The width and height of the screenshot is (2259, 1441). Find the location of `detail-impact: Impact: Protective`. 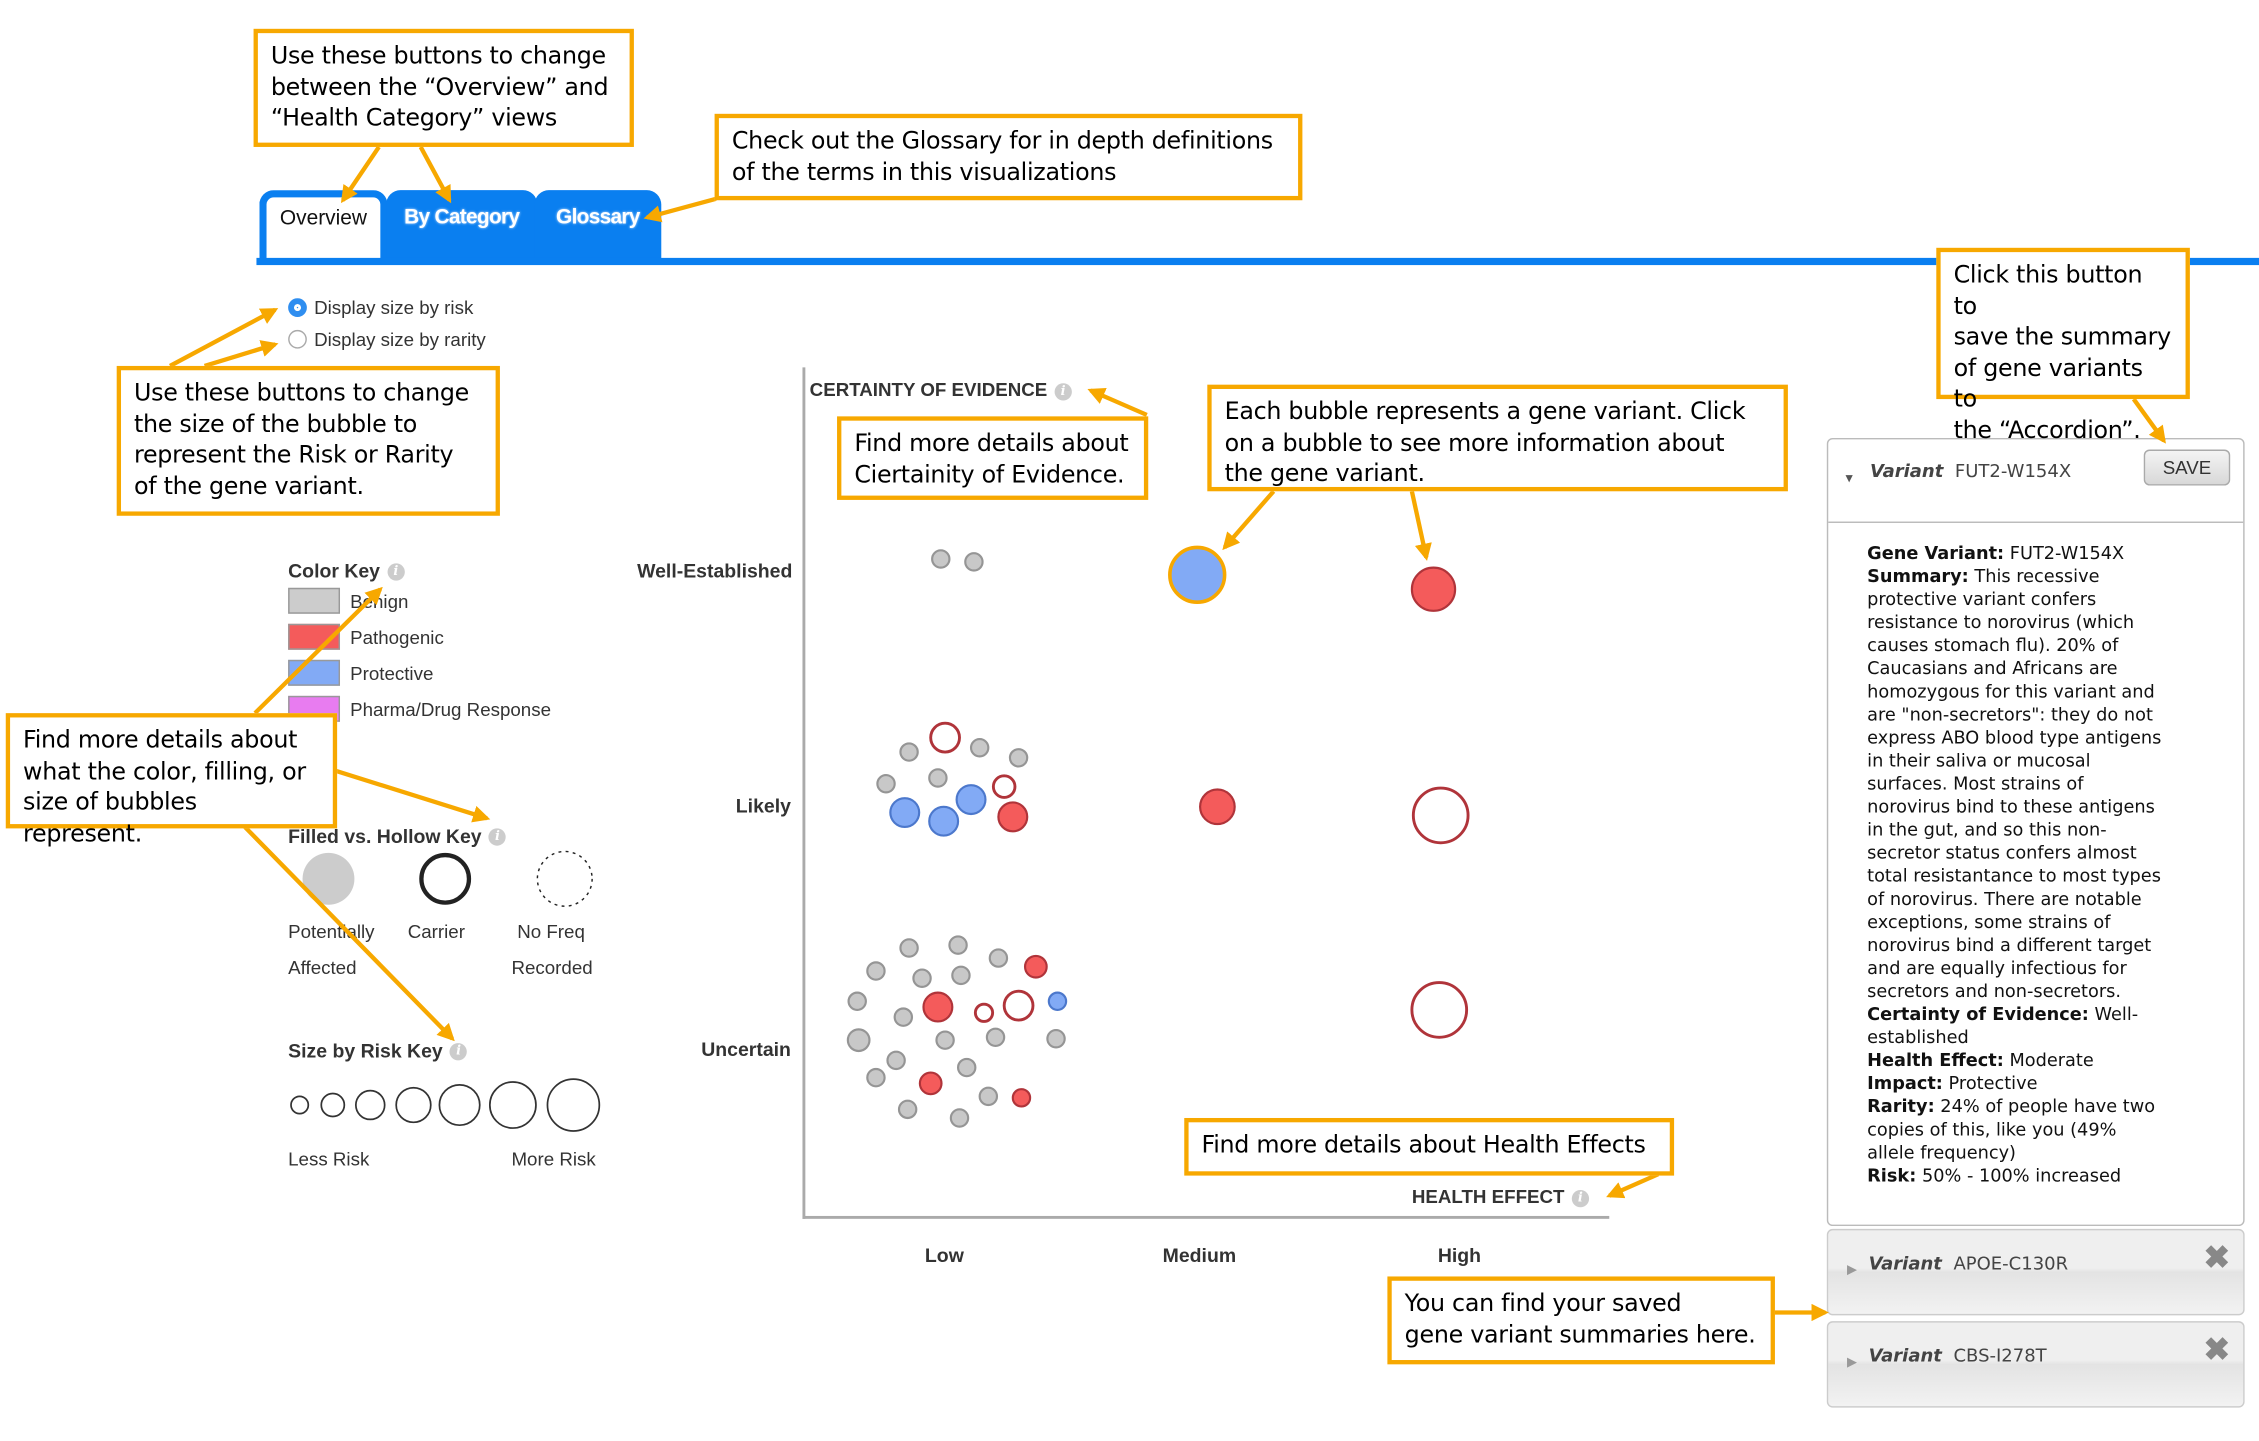

detail-impact: Impact: Protective is located at coordinates (2015, 1083).